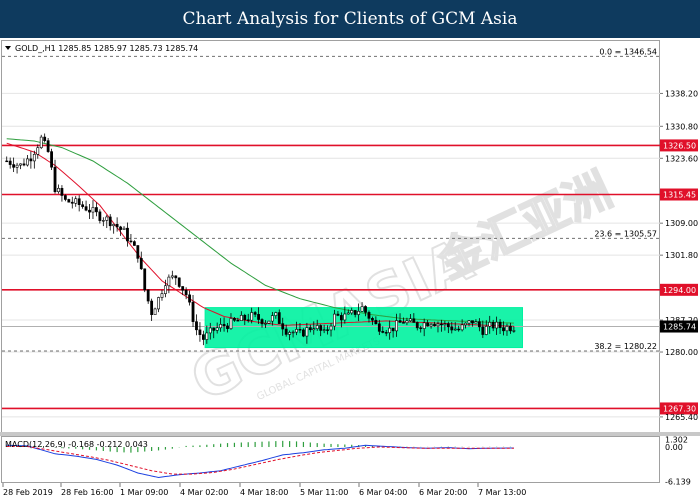 The image size is (700, 500). Describe the element at coordinates (350, 434) in the screenshot. I see `panel-separator` at that location.